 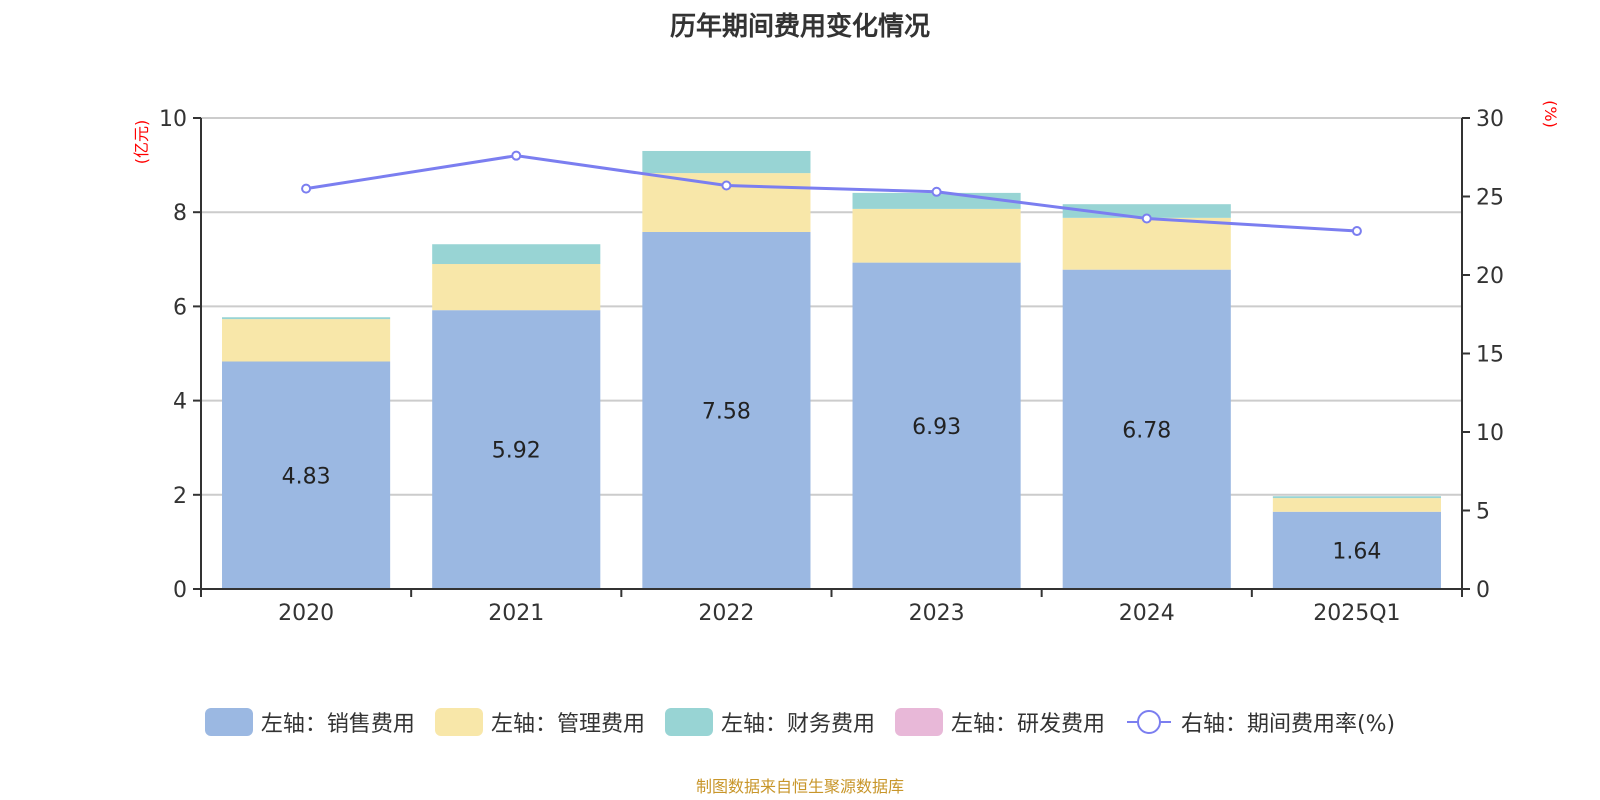 What do you see at coordinates (1027, 724) in the screenshot?
I see `legend-label: 左轴：研发费用` at bounding box center [1027, 724].